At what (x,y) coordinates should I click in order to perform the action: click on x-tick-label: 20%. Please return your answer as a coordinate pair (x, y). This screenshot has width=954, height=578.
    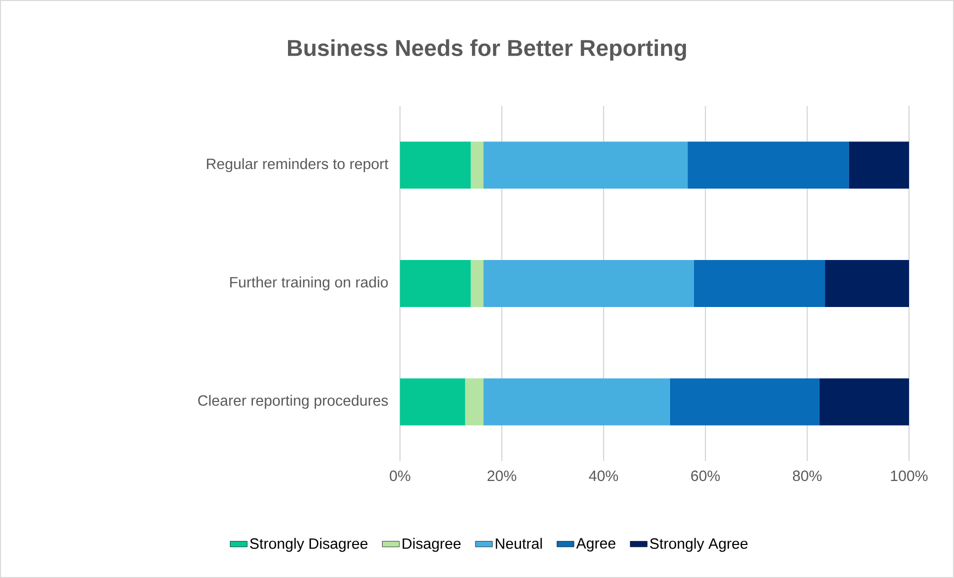
    Looking at the image, I should click on (502, 476).